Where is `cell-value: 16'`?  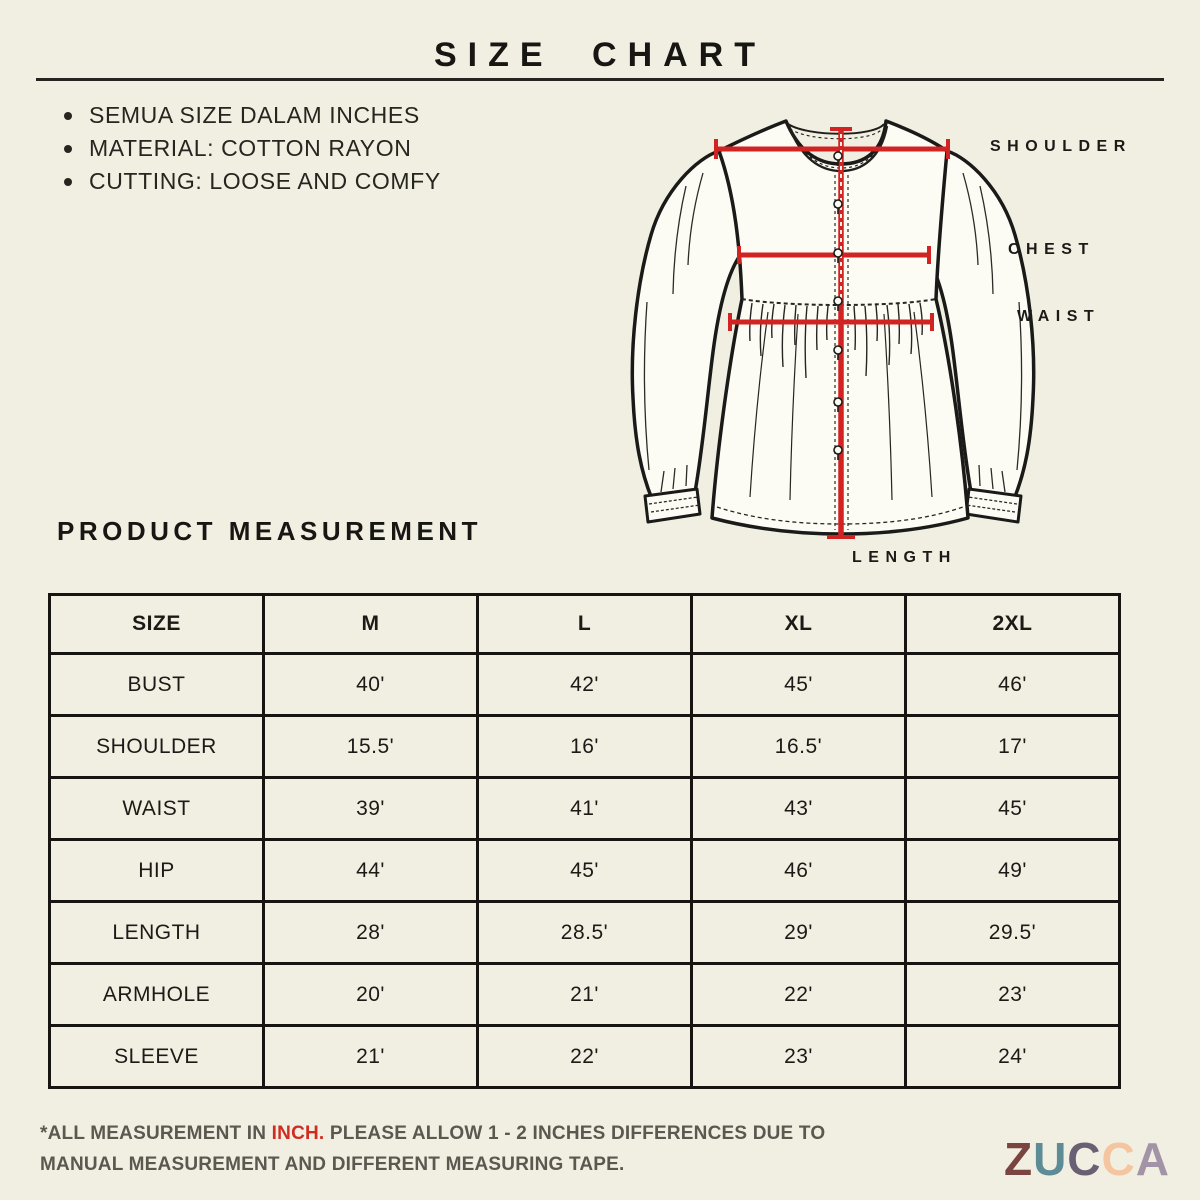
cell-value: 16' is located at coordinates (584, 746).